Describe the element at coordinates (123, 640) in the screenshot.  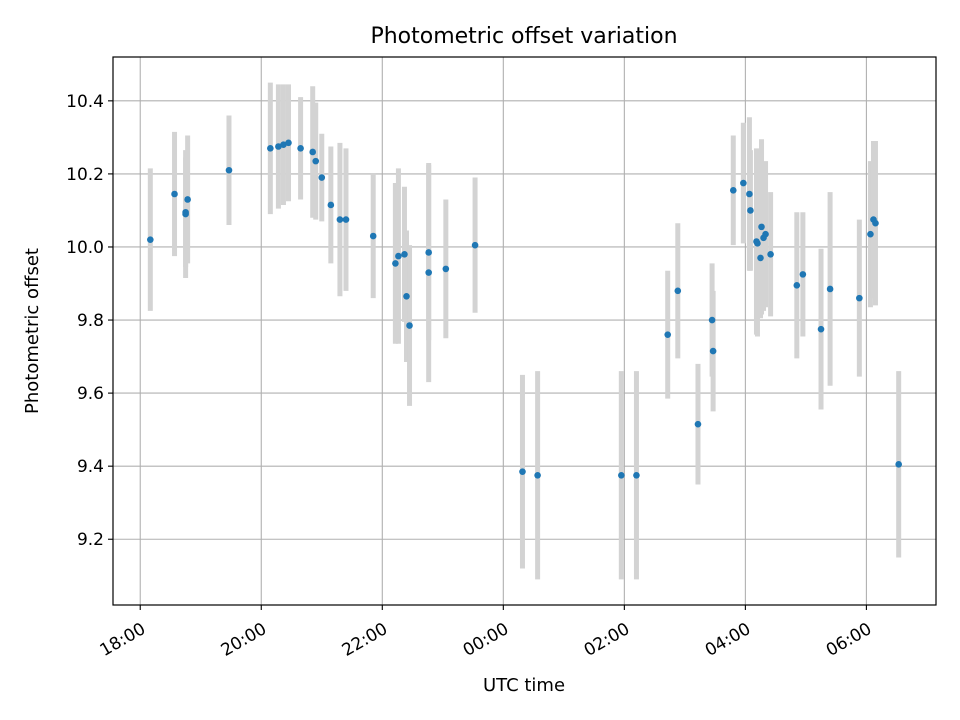
I see `x-tick-label: 18:00` at that location.